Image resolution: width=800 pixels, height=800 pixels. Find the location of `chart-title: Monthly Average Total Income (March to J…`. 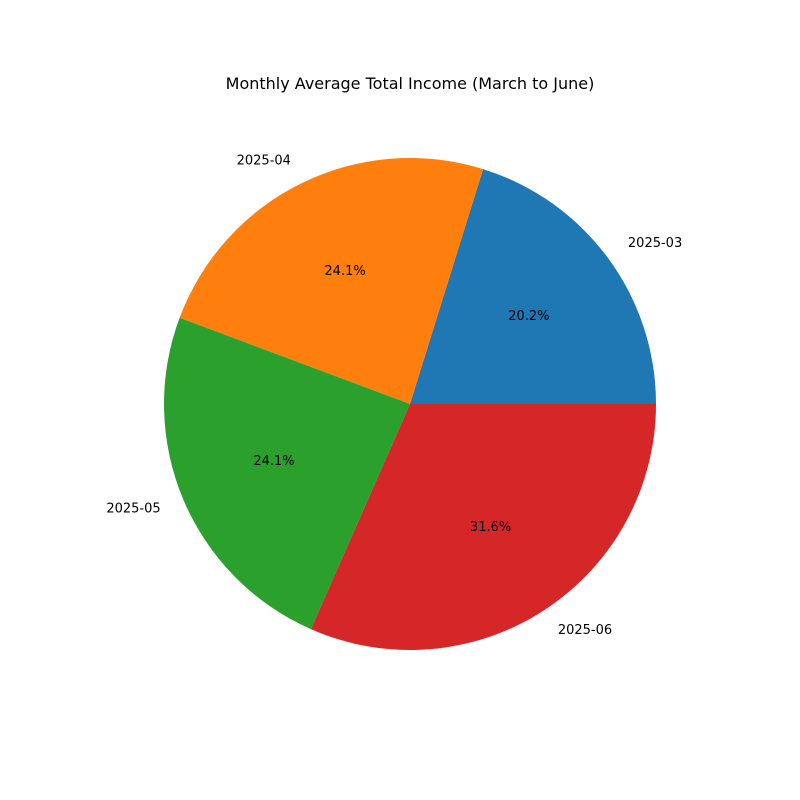

chart-title: Monthly Average Total Income (March to J… is located at coordinates (410, 83).